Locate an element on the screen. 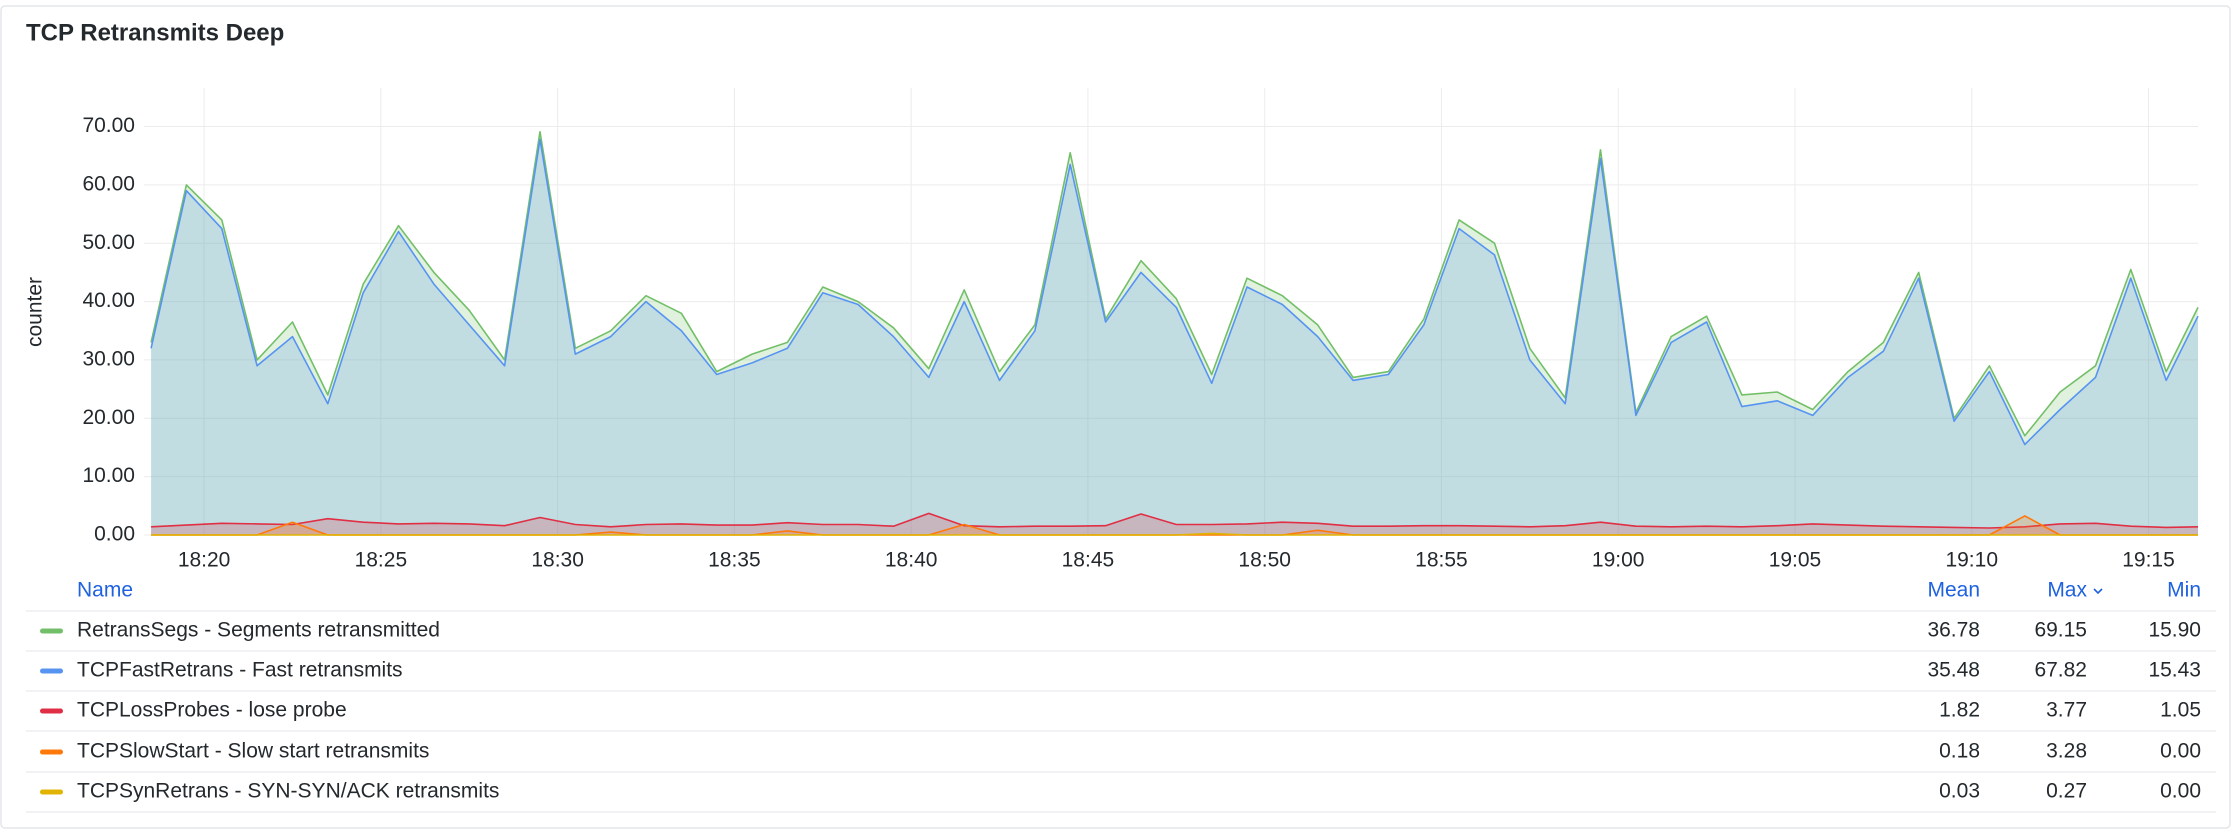  legend-stat: 0.27 is located at coordinates (2066, 791).